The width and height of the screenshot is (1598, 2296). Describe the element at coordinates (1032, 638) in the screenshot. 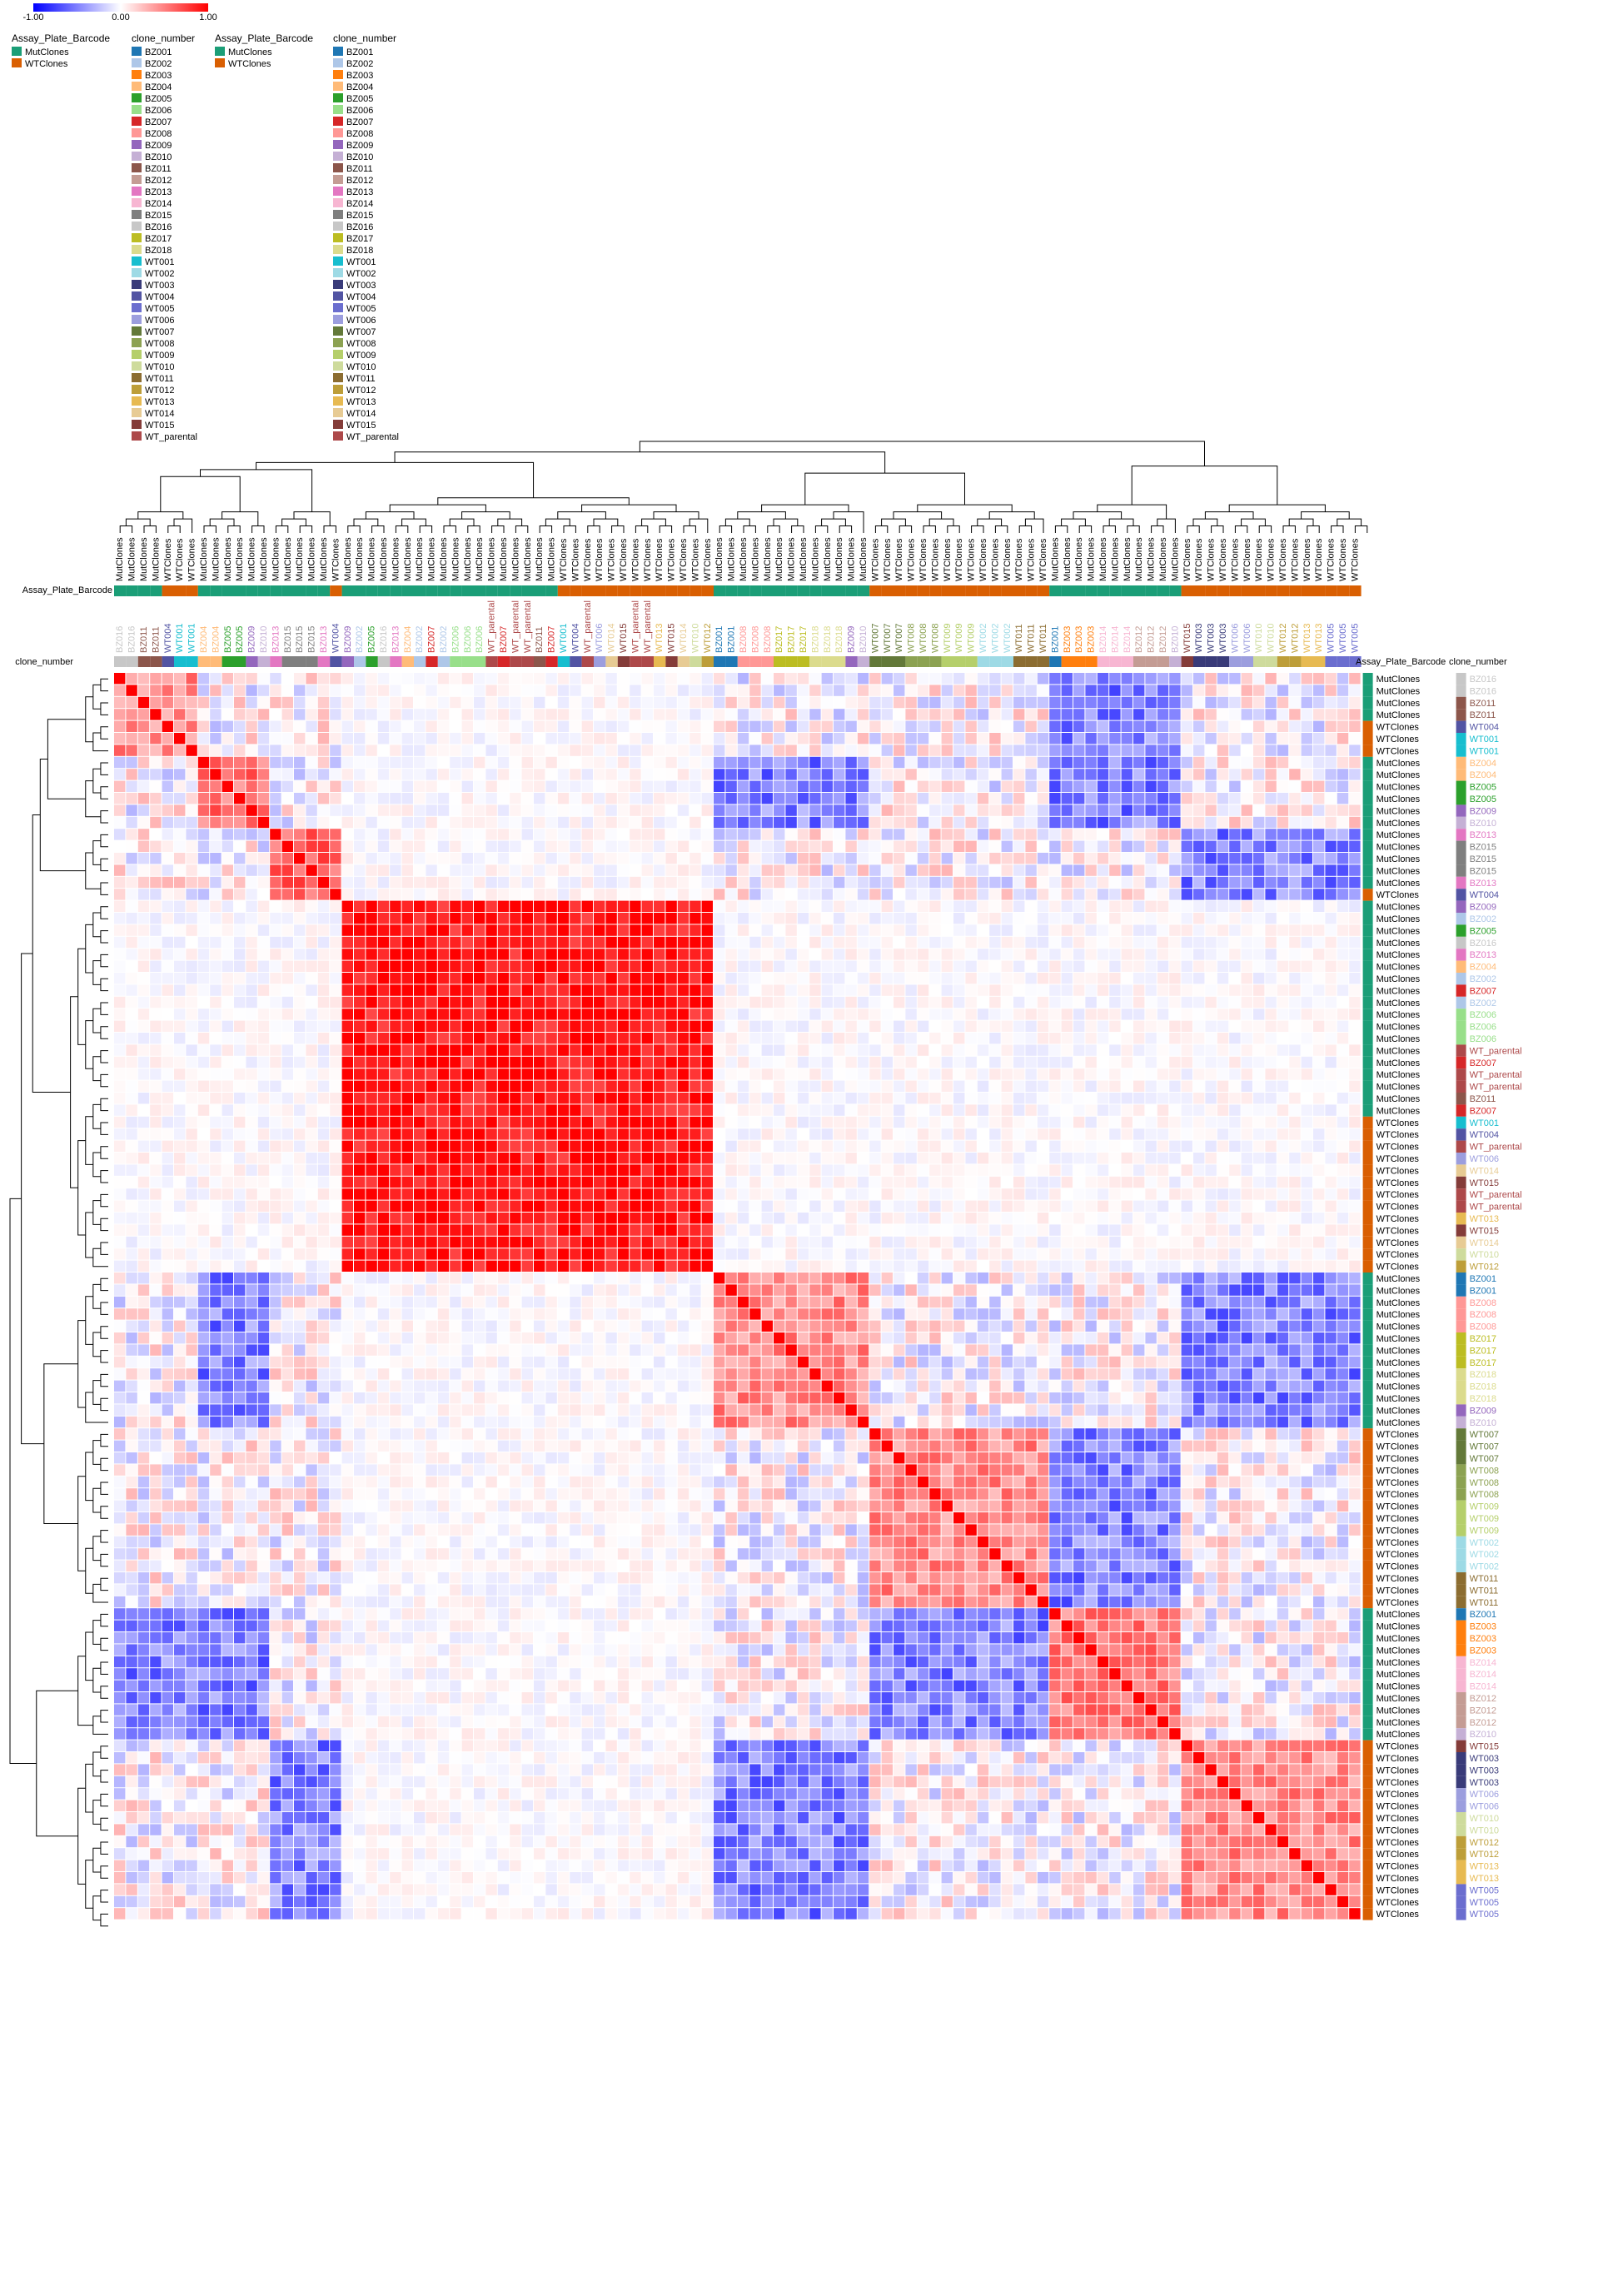

I see `column-clone-label: WT011` at that location.